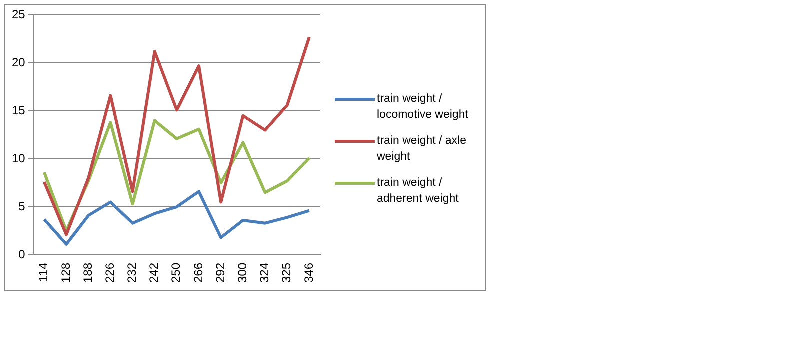 The width and height of the screenshot is (800, 346). I want to click on x-tick-label: 250, so click(176, 273).